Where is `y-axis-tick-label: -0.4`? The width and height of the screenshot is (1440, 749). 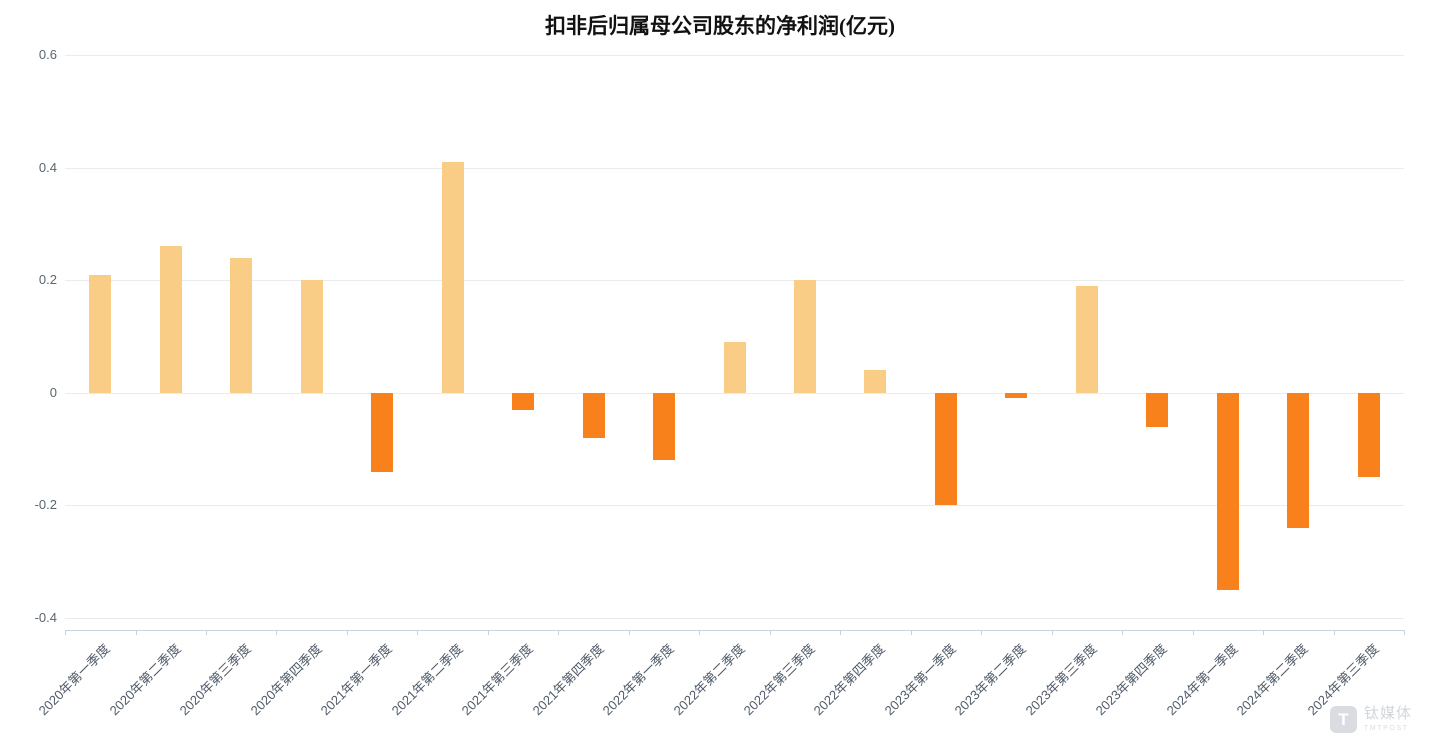 y-axis-tick-label: -0.4 is located at coordinates (45, 617).